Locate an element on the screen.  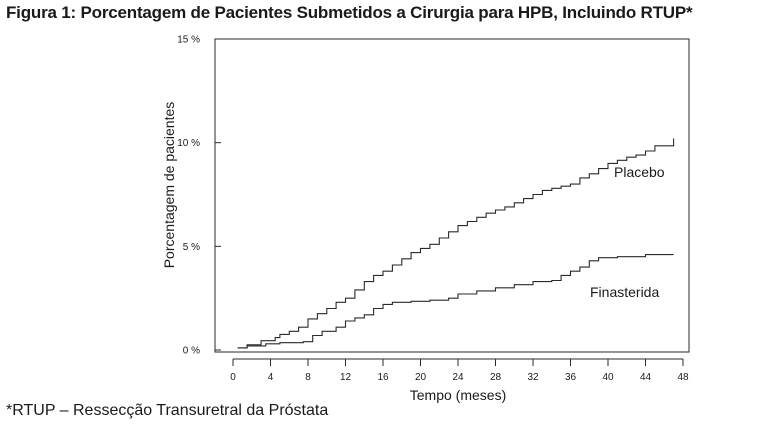
series-label-finasterida: Finasterida is located at coordinates (624, 292).